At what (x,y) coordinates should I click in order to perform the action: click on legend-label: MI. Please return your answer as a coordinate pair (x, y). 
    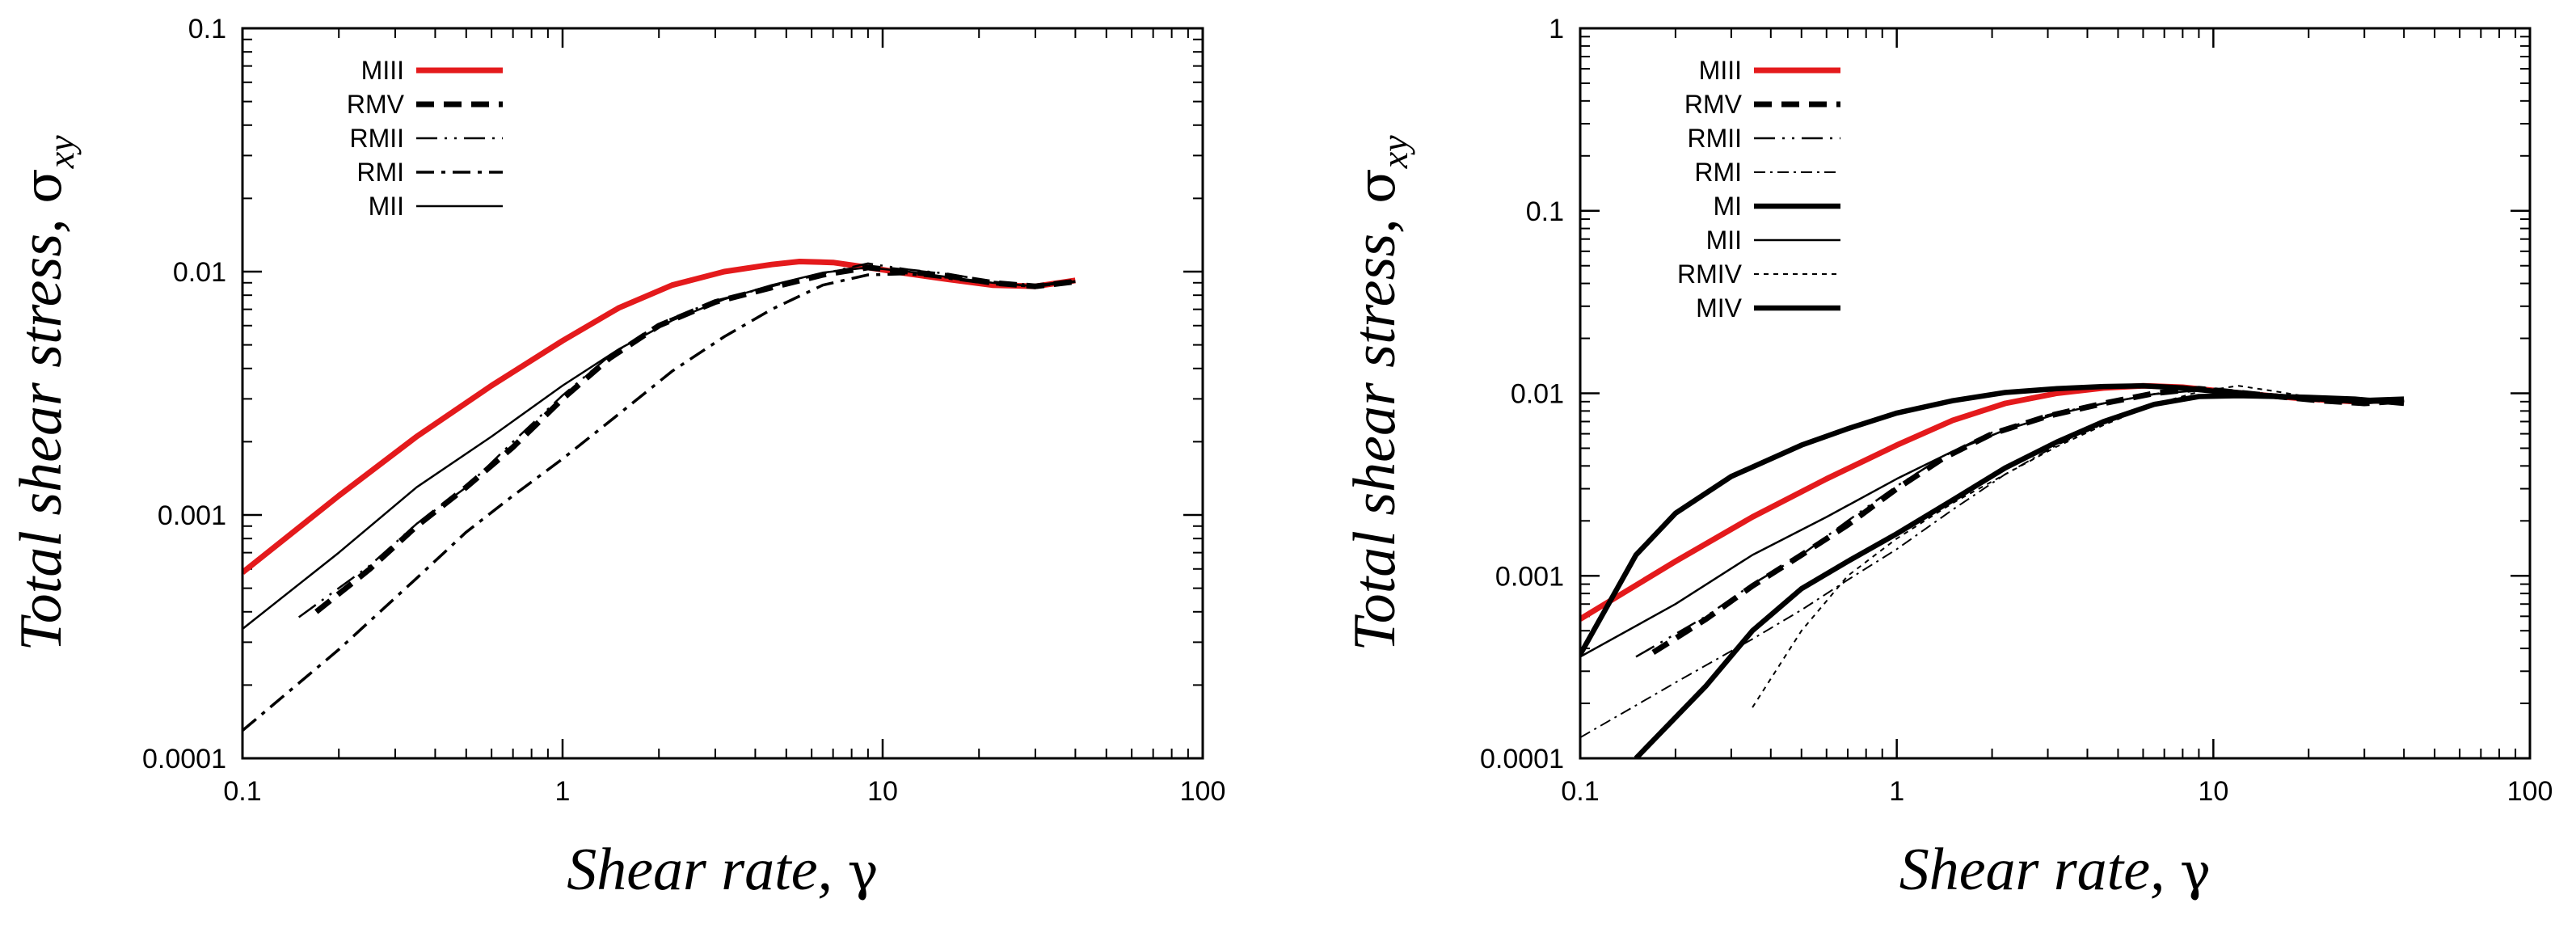
    Looking at the image, I should click on (1727, 207).